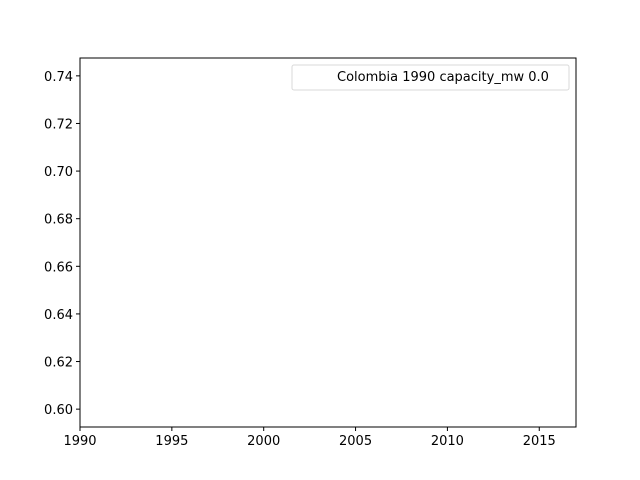 This screenshot has height=480, width=640. Describe the element at coordinates (58, 220) in the screenshot. I see `y-tick-label: 0.68` at that location.